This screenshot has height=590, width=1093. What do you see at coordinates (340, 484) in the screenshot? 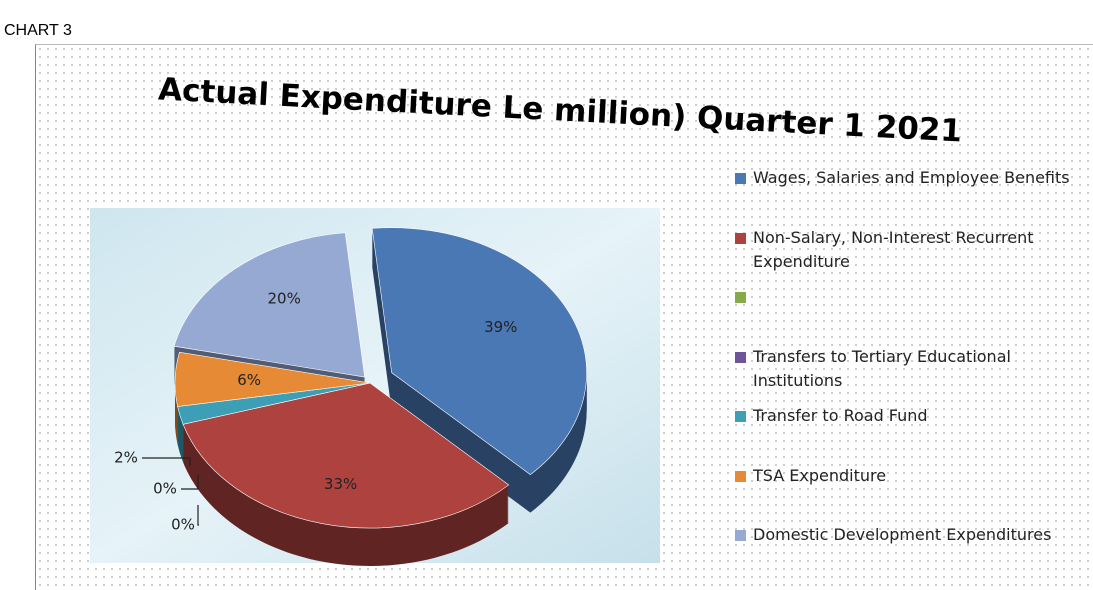
I see `data-label: 33%` at bounding box center [340, 484].